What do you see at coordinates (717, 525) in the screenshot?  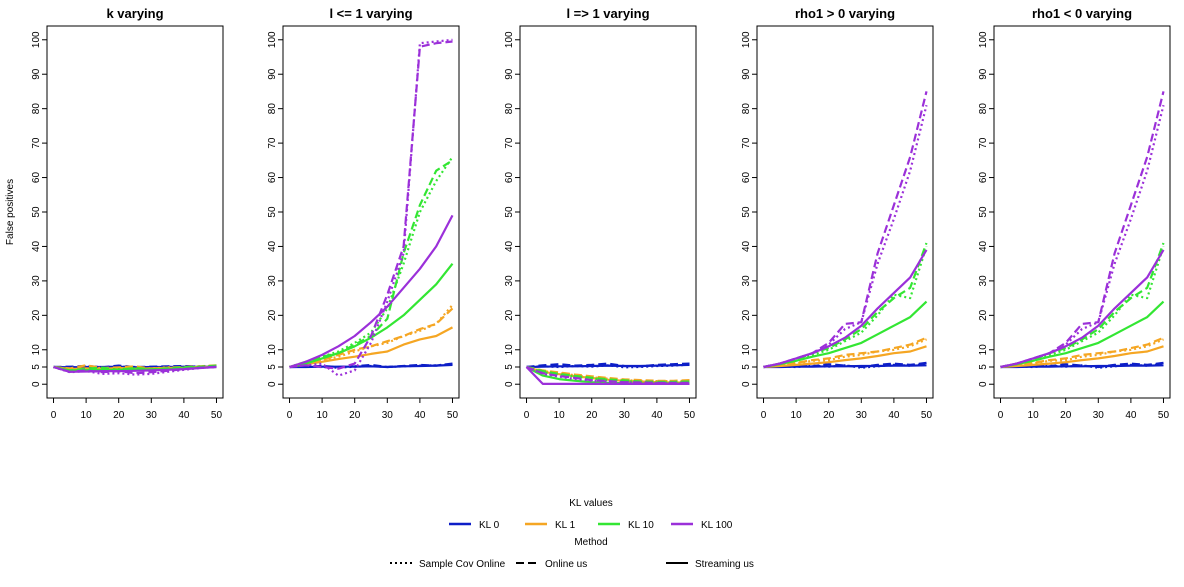 I see `legend-kl-label: KL 100` at bounding box center [717, 525].